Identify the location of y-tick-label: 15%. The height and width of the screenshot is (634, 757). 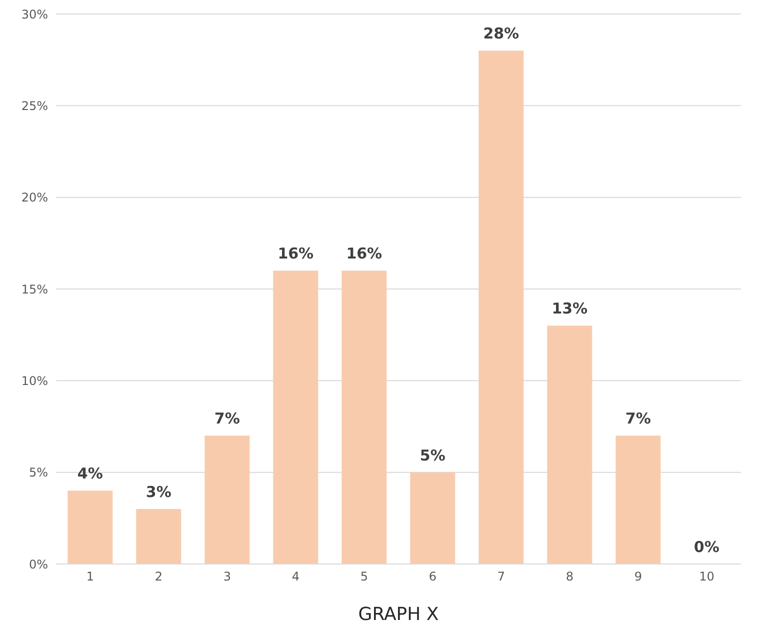
(34, 289).